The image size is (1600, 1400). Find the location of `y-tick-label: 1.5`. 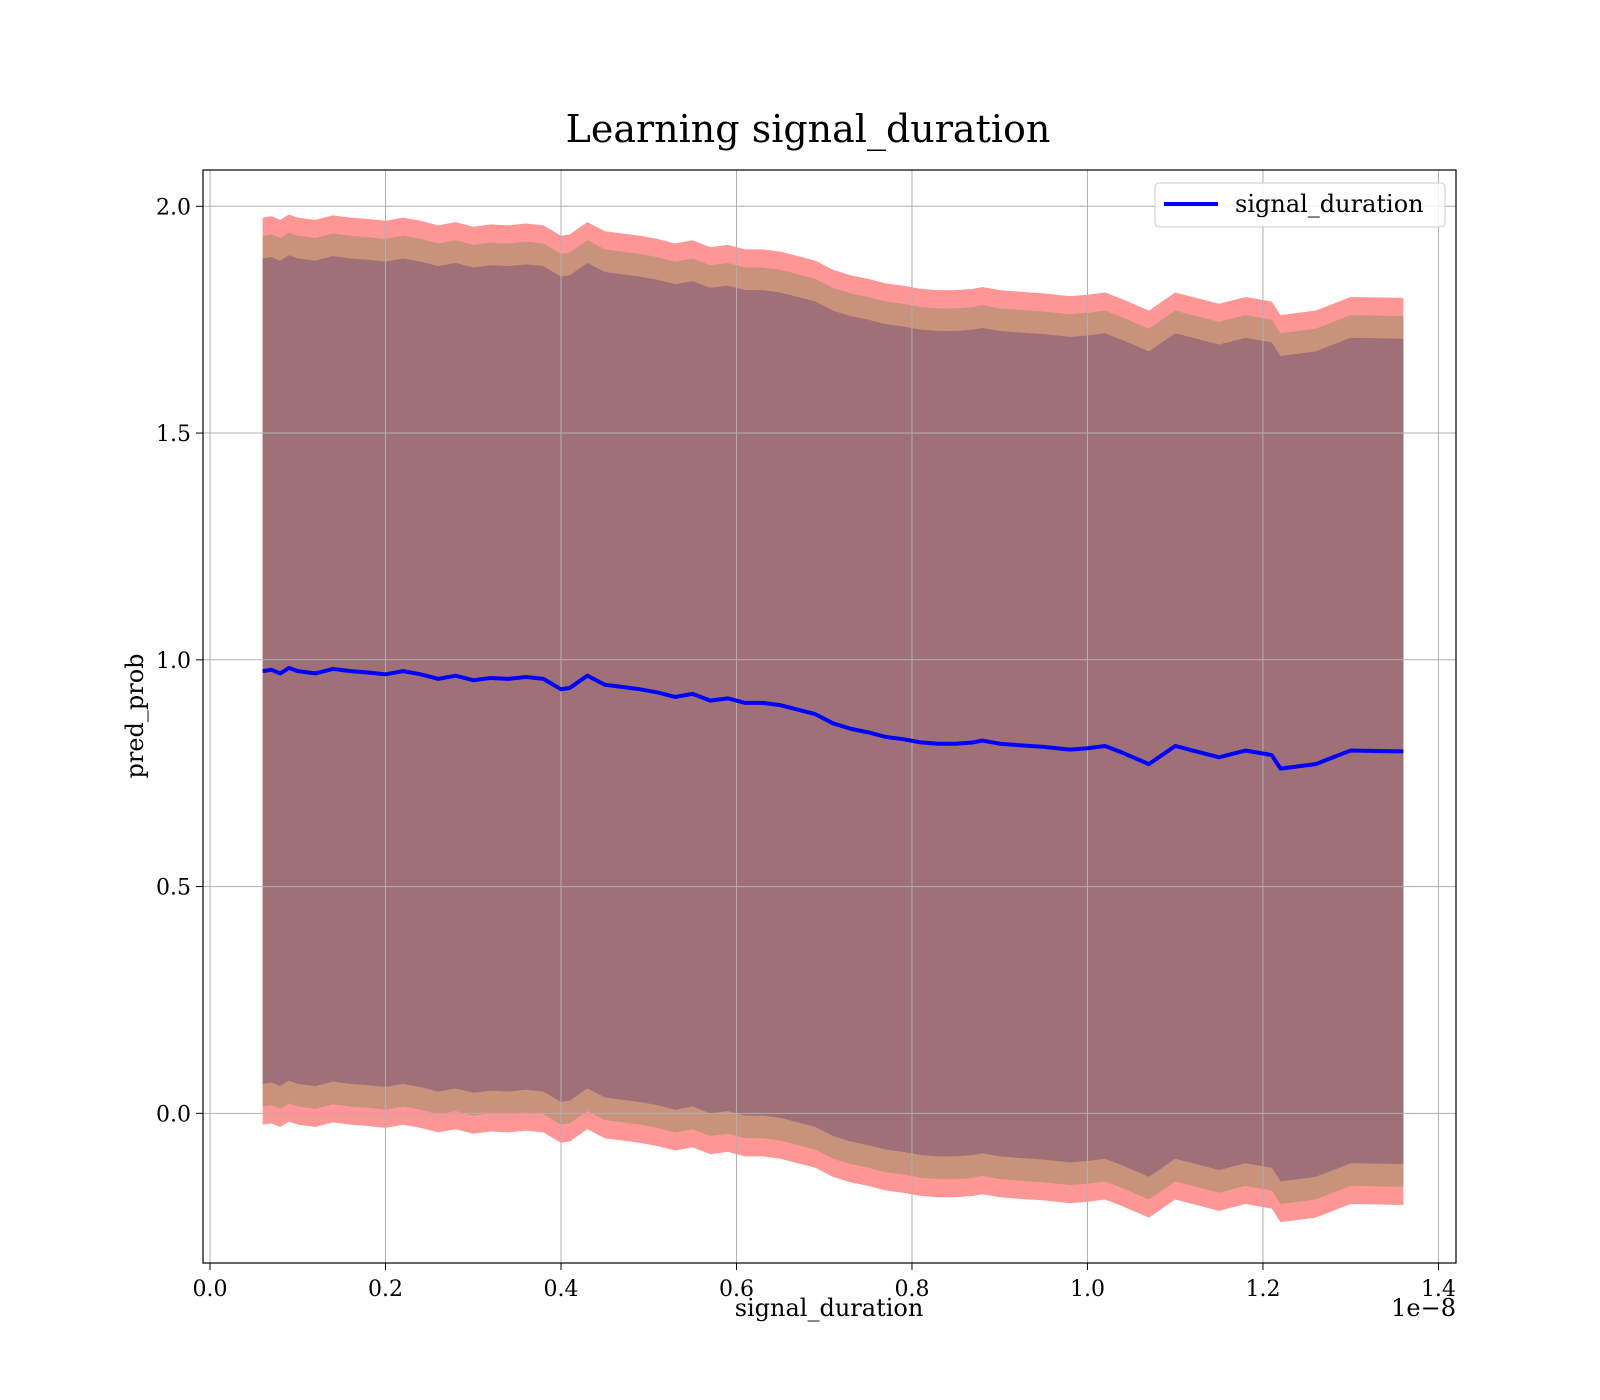

y-tick-label: 1.5 is located at coordinates (173, 434).